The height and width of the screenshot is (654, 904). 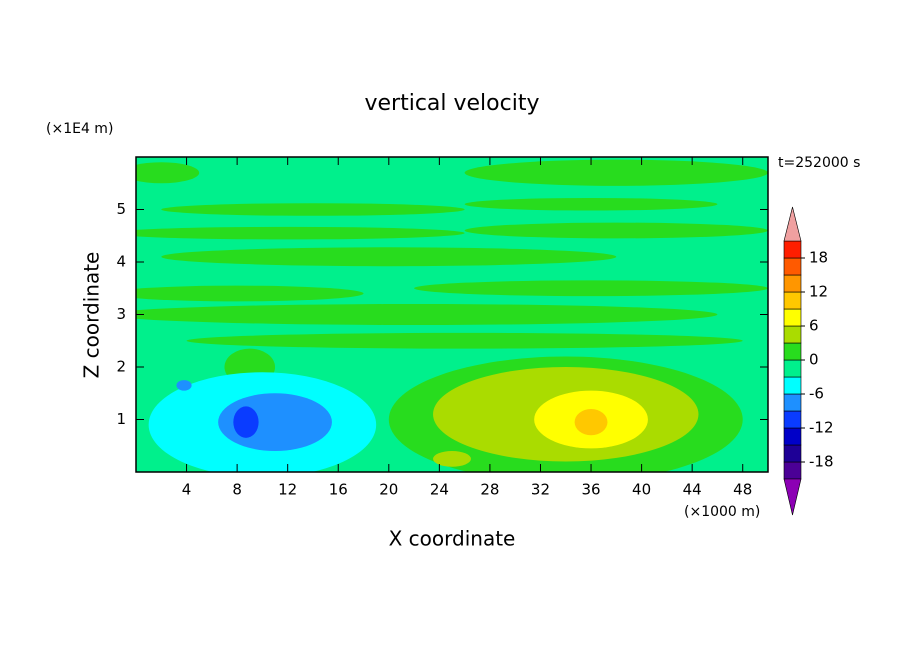 I want to click on x-tick-label: 16, so click(x=338, y=490).